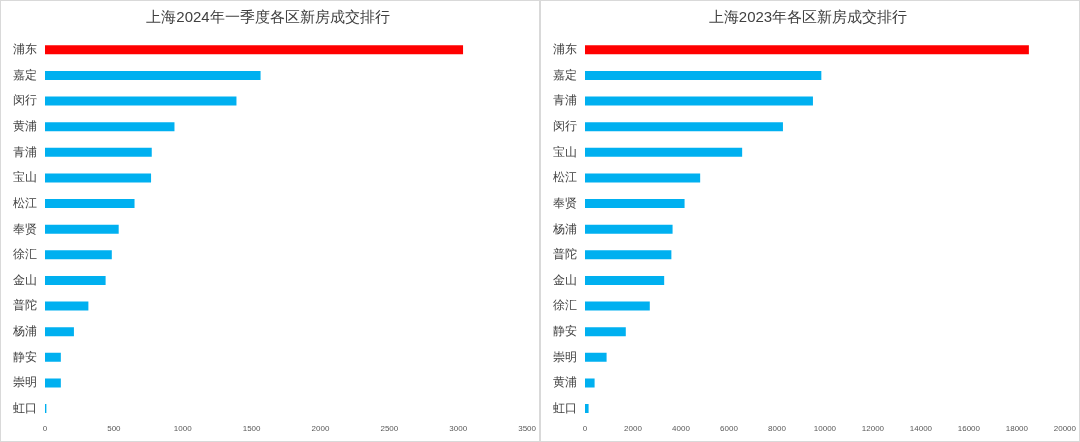 The width and height of the screenshot is (1080, 442). I want to click on x-tick-label: 16000, so click(969, 429).